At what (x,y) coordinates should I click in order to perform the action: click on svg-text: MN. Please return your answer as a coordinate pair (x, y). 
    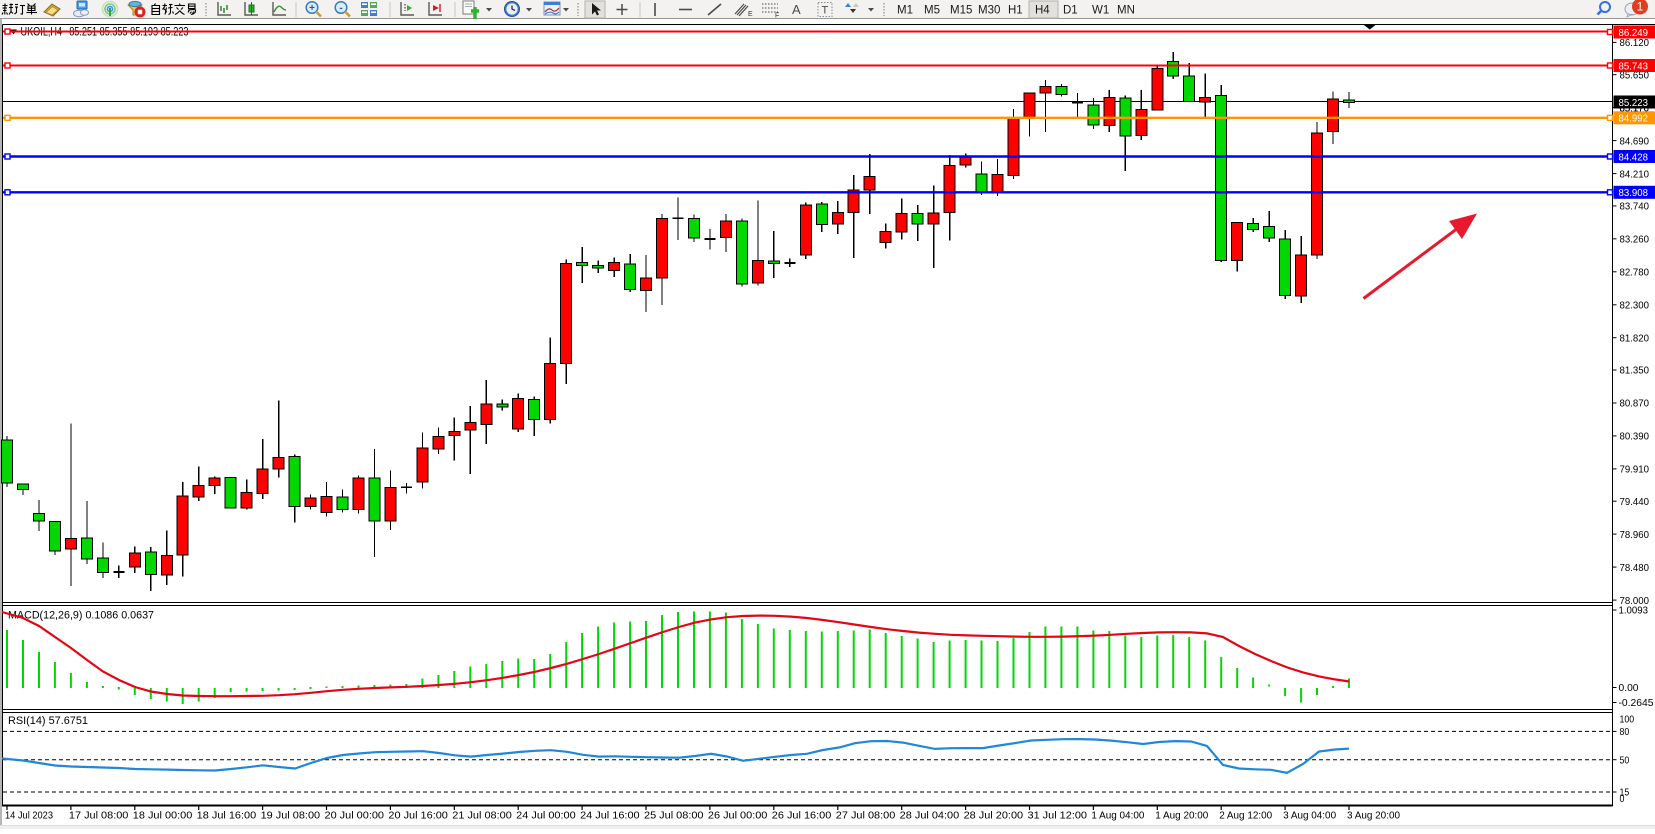
    Looking at the image, I should click on (1126, 11).